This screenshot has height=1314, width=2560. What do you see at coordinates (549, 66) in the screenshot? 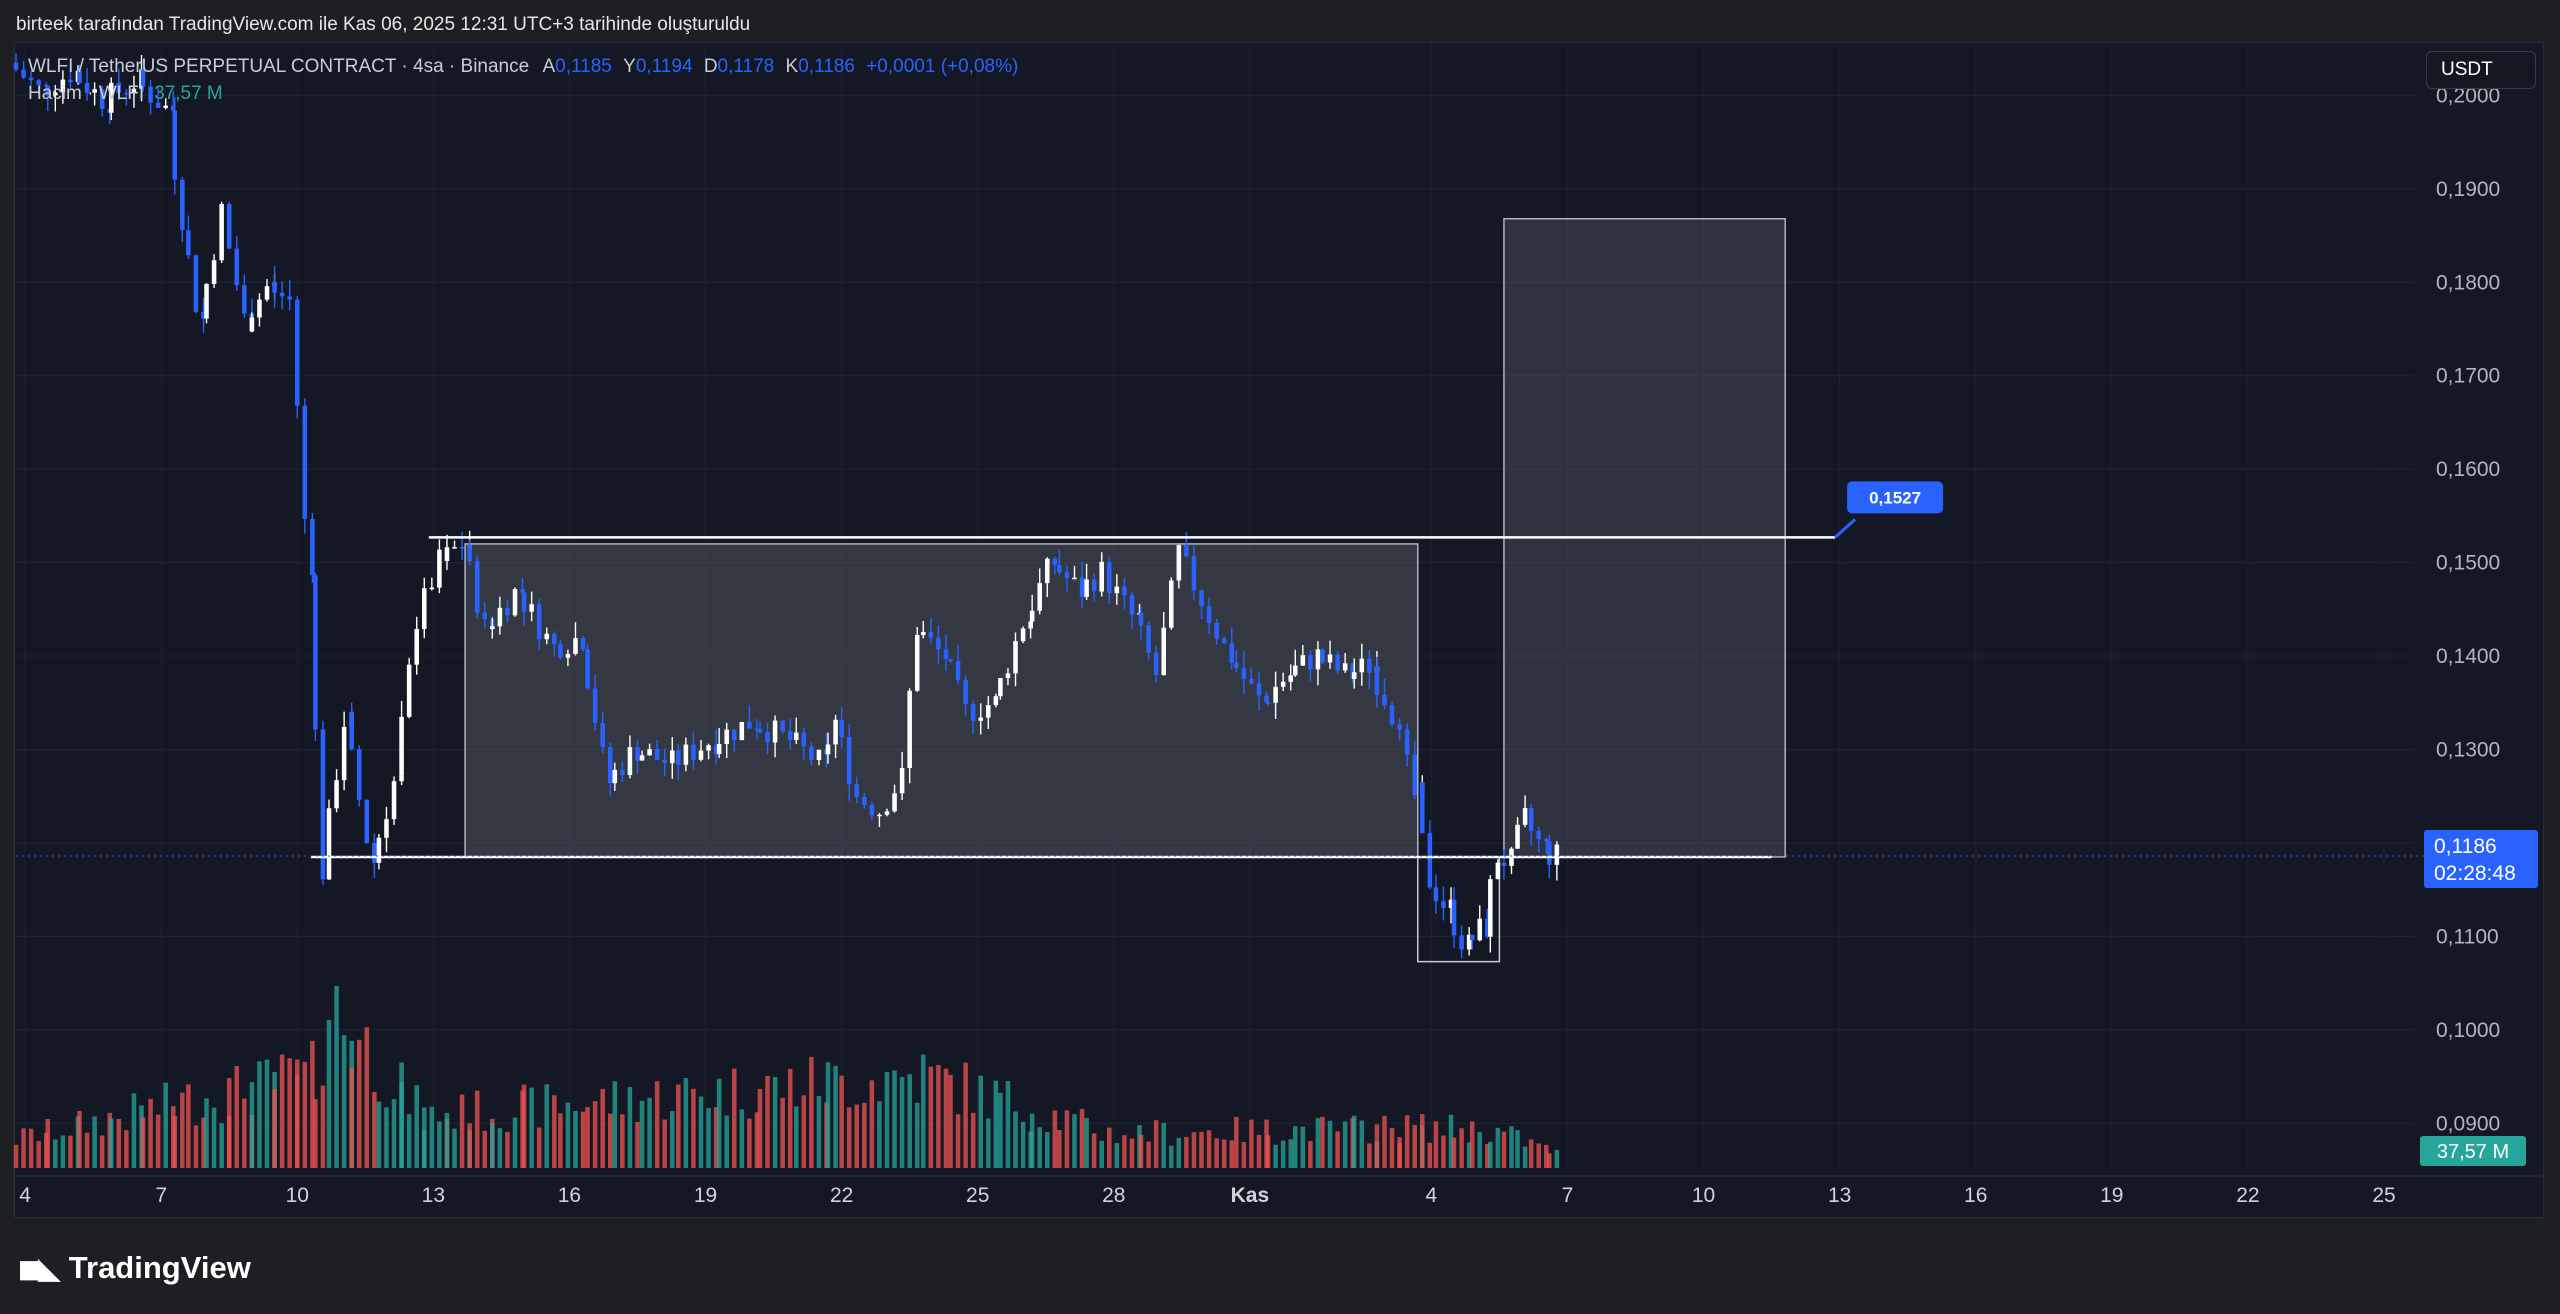
I see `open-label: A` at bounding box center [549, 66].